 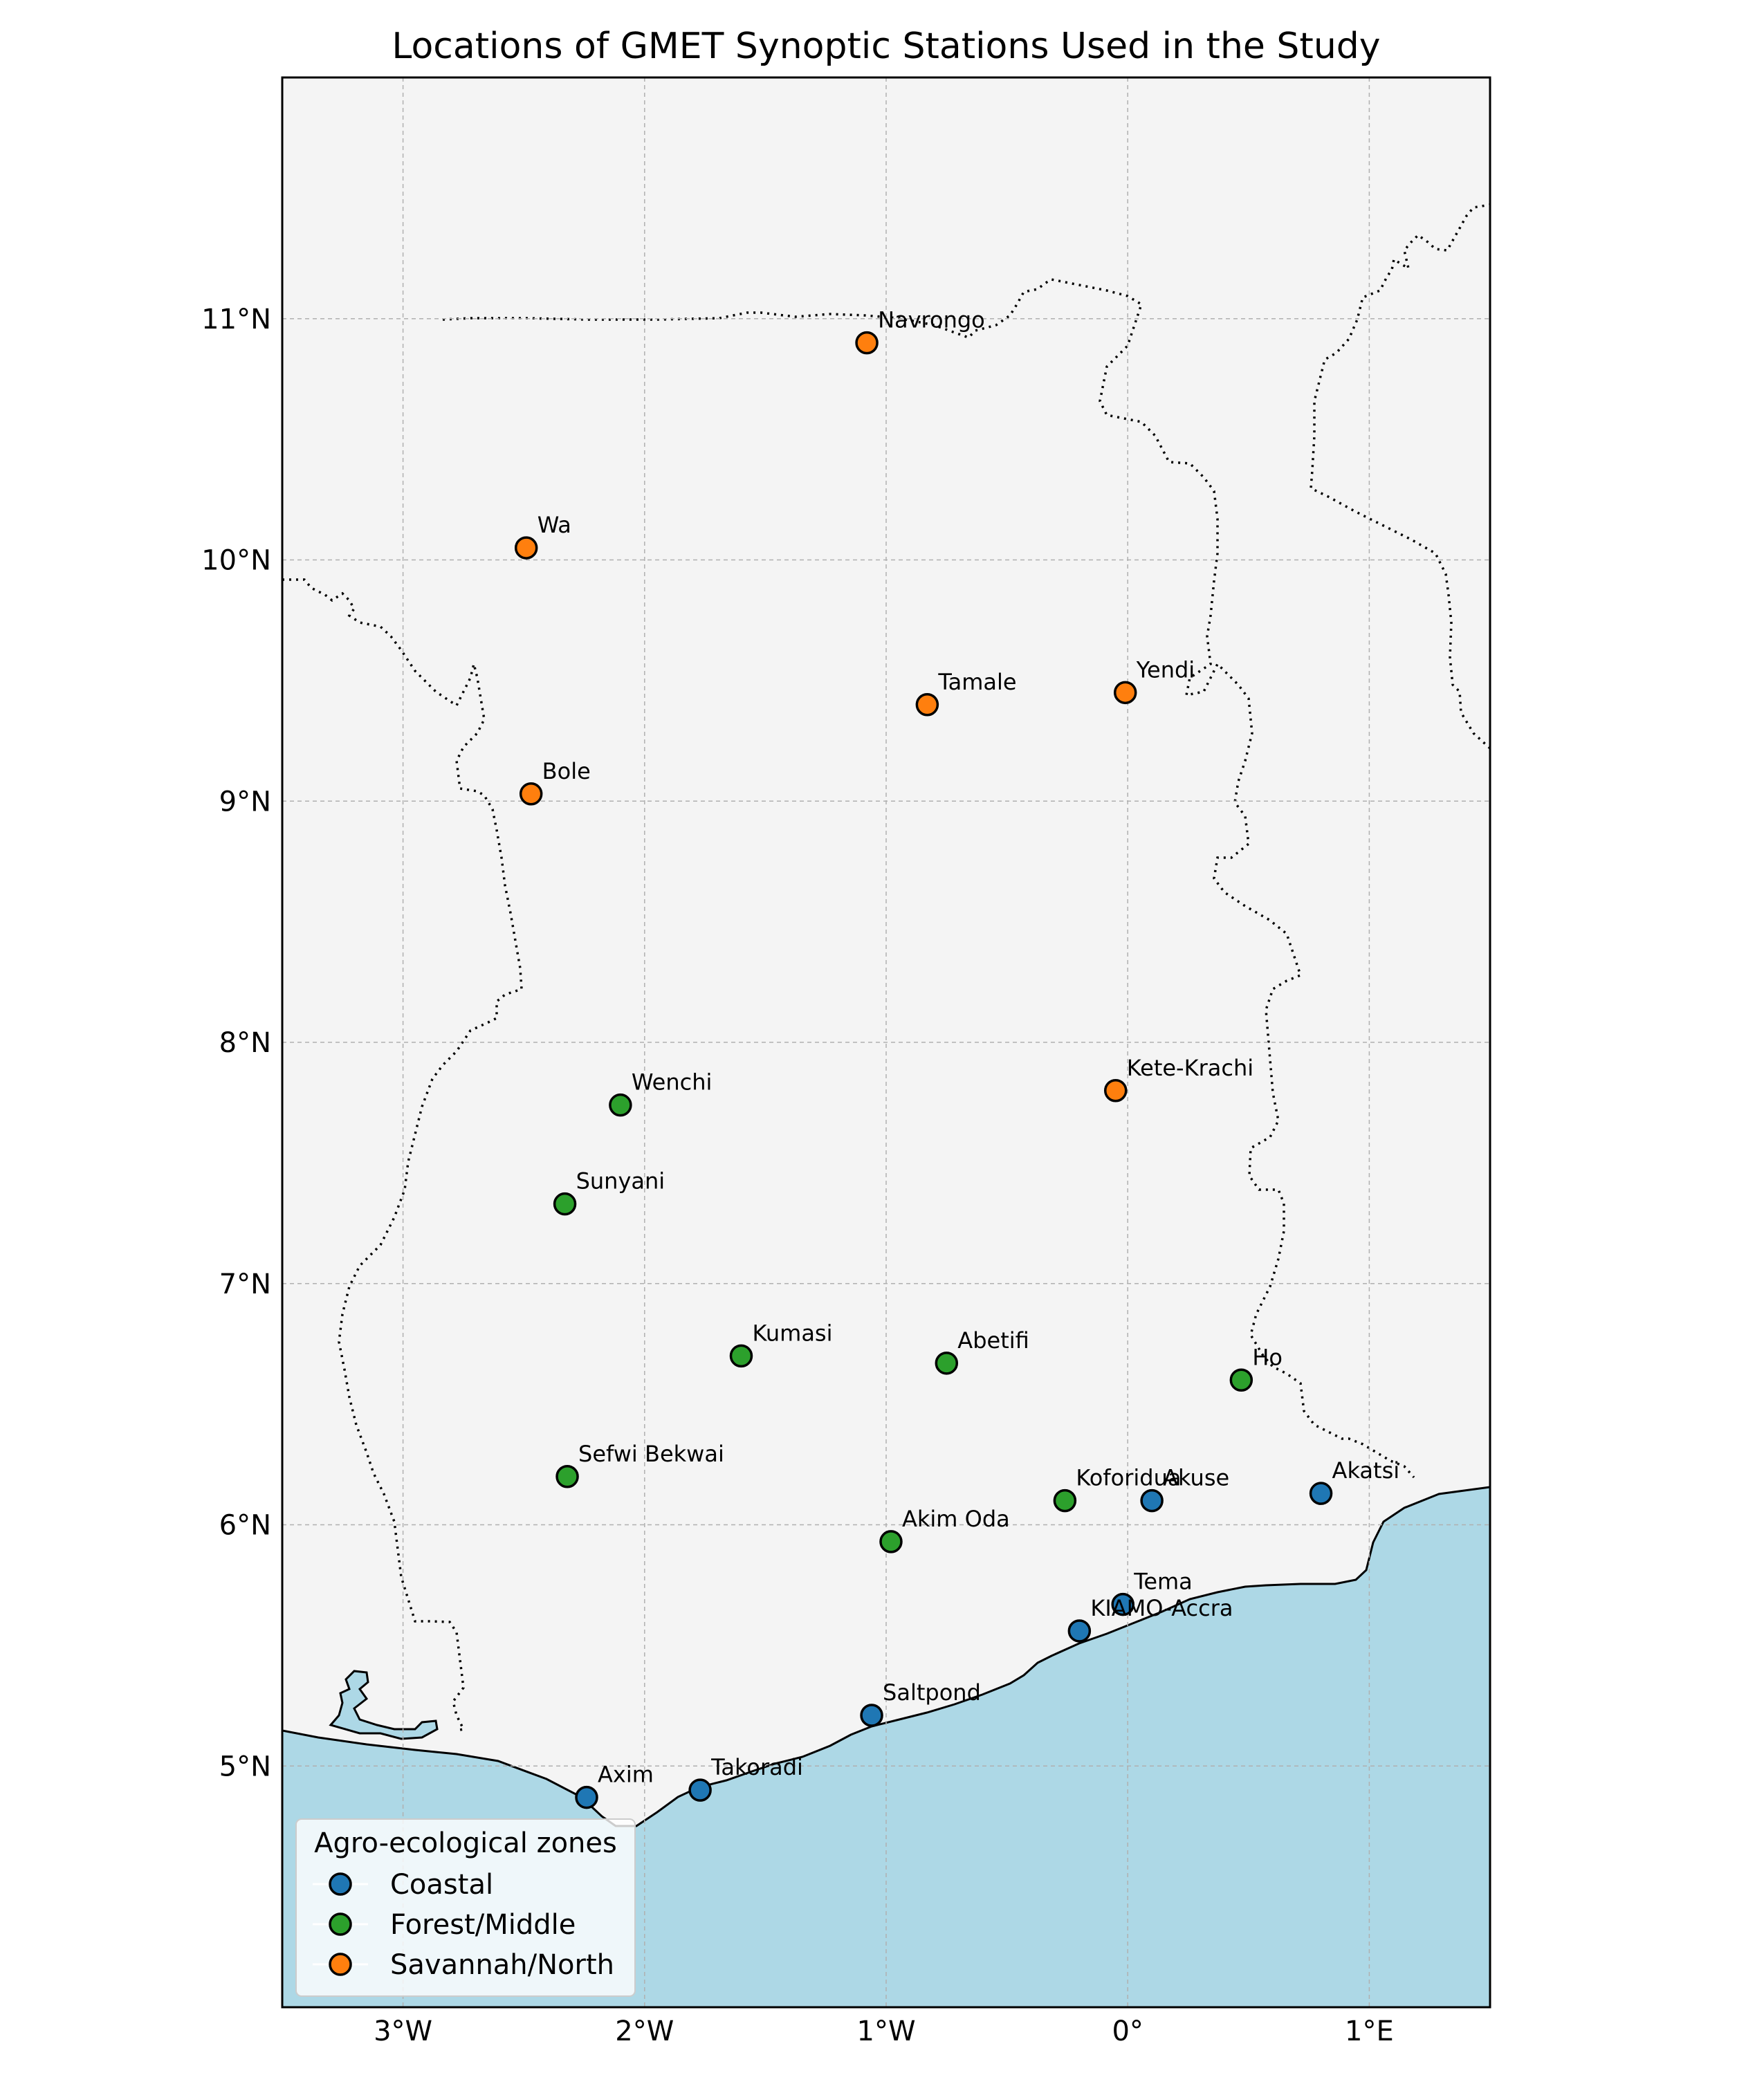 What do you see at coordinates (245, 1284) in the screenshot?
I see `y-tick-label: 7°N` at bounding box center [245, 1284].